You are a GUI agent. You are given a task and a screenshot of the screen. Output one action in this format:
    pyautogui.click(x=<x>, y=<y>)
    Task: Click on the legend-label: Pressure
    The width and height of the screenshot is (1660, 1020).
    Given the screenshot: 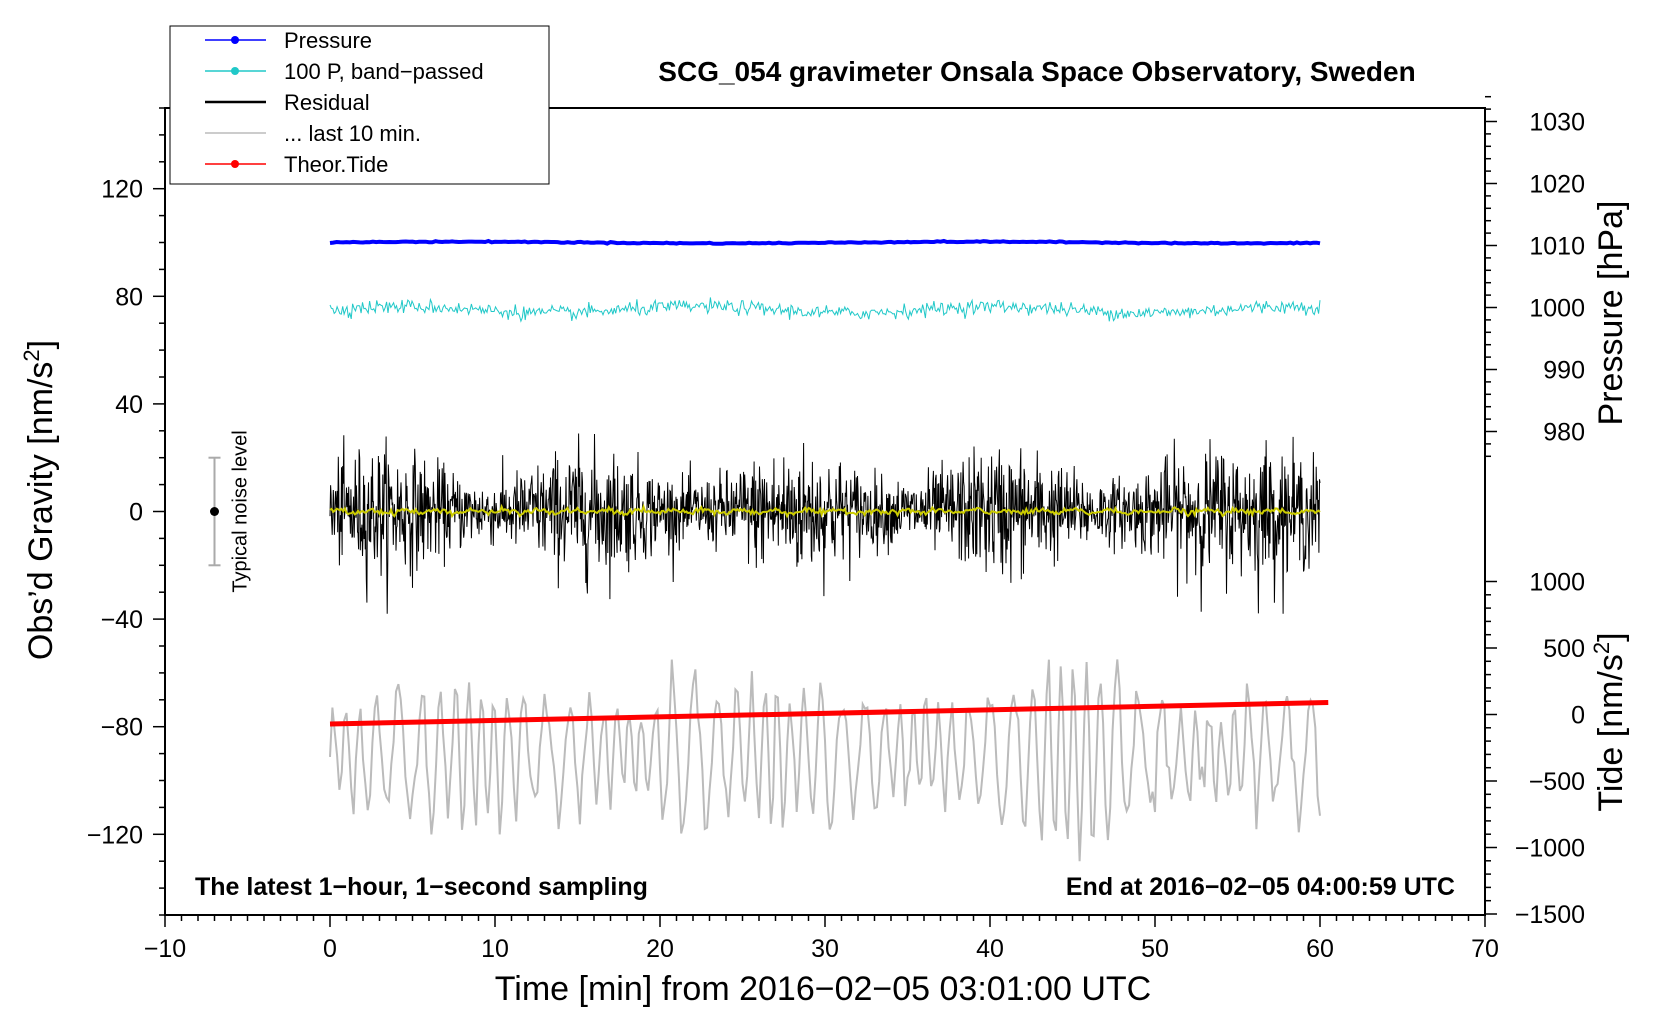 What is the action you would take?
    pyautogui.click(x=328, y=40)
    